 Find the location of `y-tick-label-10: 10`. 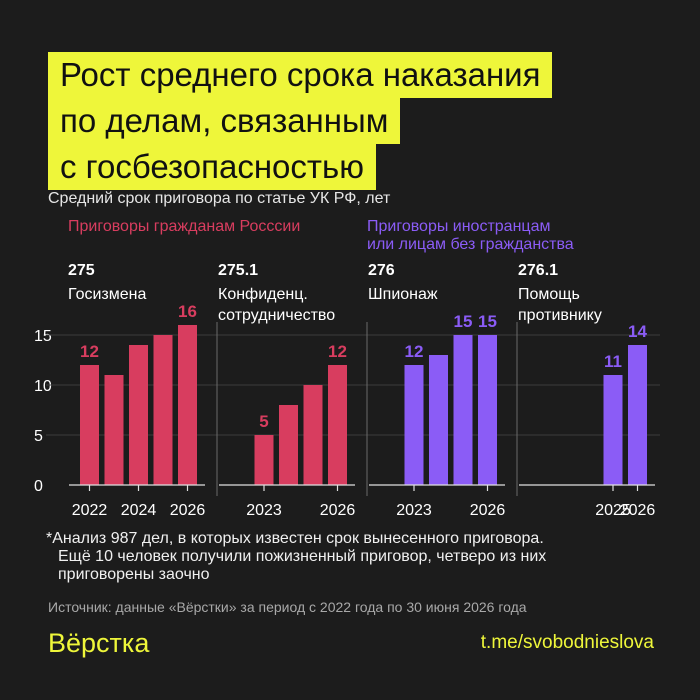

y-tick-label-10: 10 is located at coordinates (43, 386).